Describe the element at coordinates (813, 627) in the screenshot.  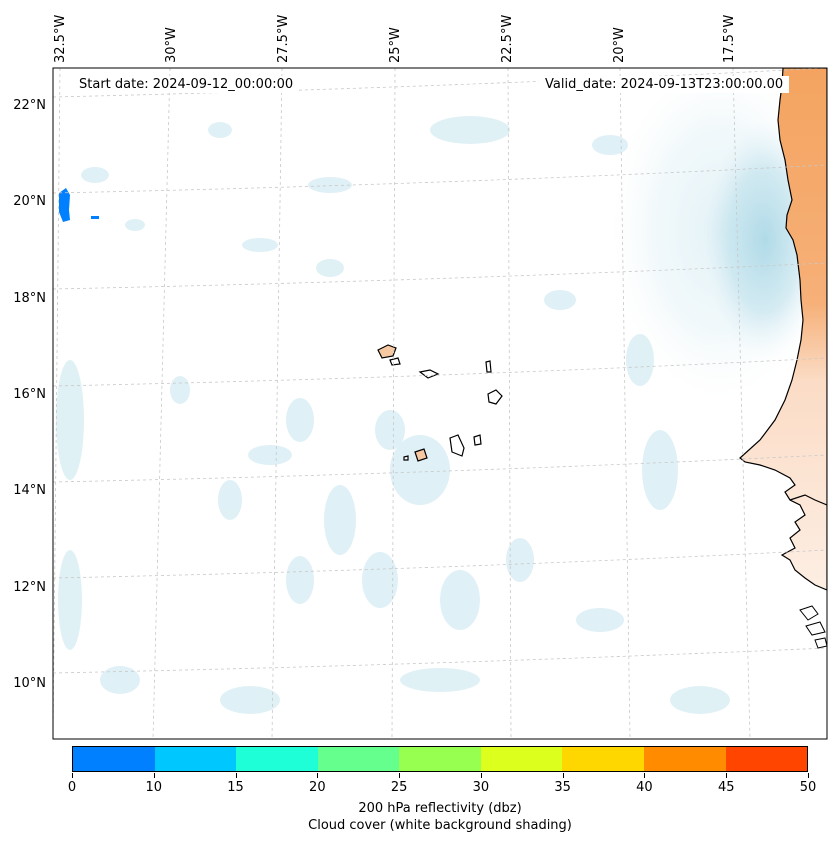
I see `guinea-bissau-islands` at that location.